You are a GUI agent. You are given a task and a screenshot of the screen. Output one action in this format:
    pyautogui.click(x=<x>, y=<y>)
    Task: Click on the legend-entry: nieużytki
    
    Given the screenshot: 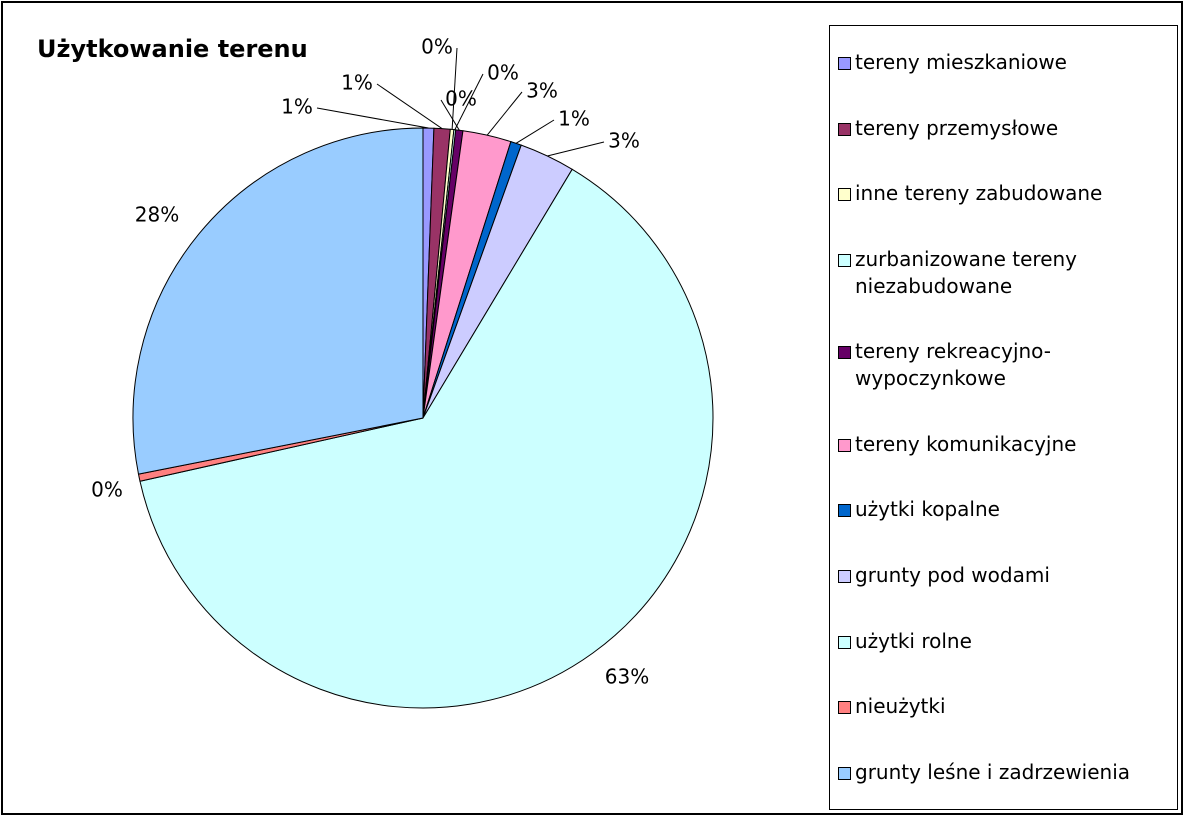 What is the action you would take?
    pyautogui.click(x=1004, y=706)
    